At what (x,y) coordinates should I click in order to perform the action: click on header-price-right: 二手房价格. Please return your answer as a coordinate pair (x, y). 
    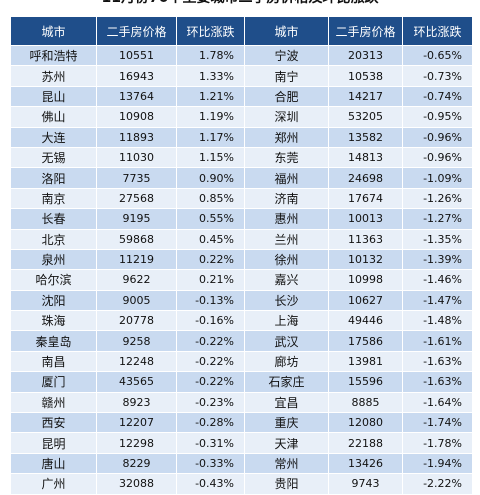
    Looking at the image, I should click on (365, 31).